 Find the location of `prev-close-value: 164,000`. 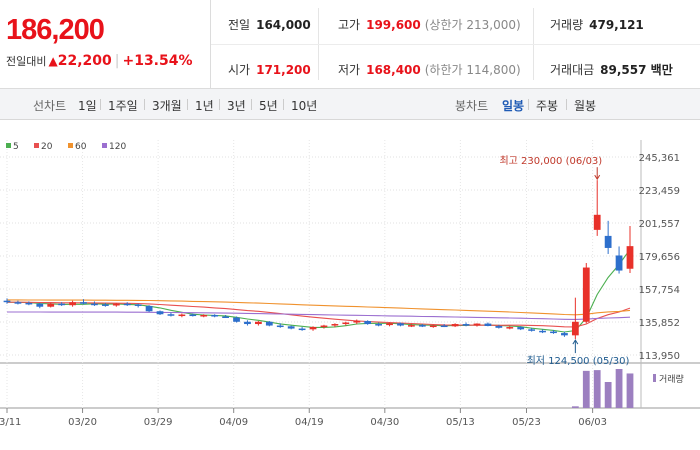

prev-close-value: 164,000 is located at coordinates (283, 25).